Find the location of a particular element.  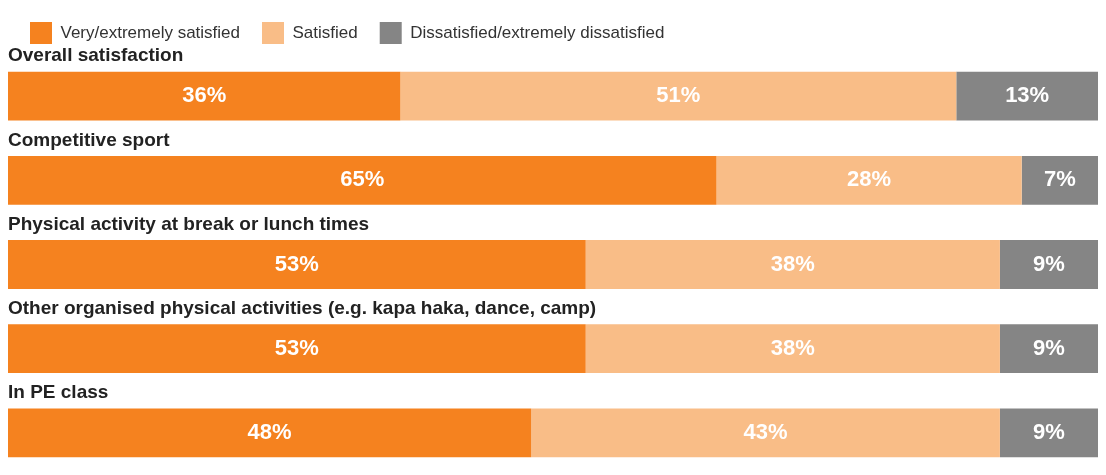

y-tick-label: In PE class is located at coordinates (58, 392).